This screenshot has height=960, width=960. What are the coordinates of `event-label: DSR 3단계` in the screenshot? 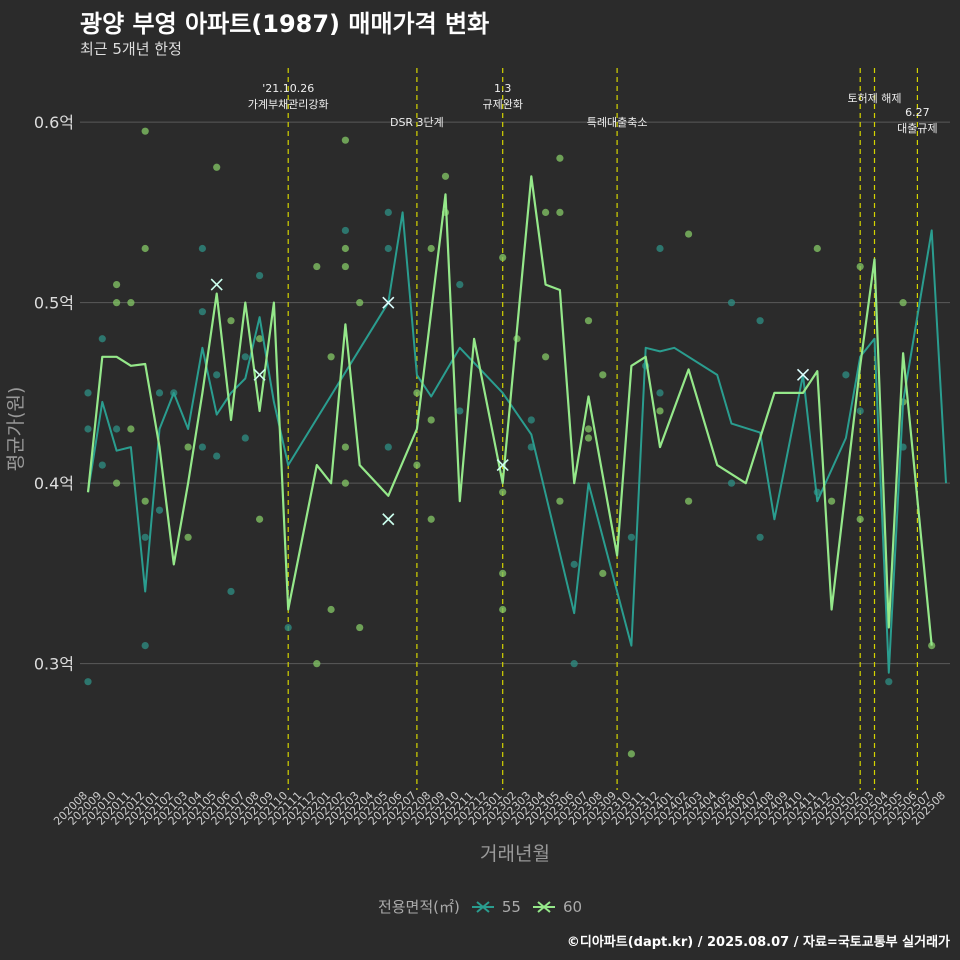 It's located at (417, 122).